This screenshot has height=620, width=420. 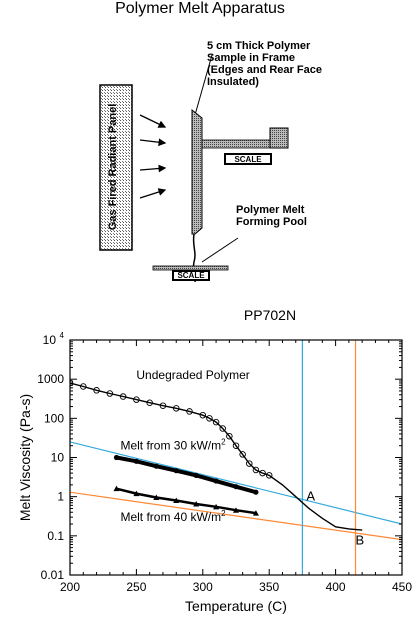 What do you see at coordinates (270, 315) in the screenshot?
I see `chart-title: PP702N` at bounding box center [270, 315].